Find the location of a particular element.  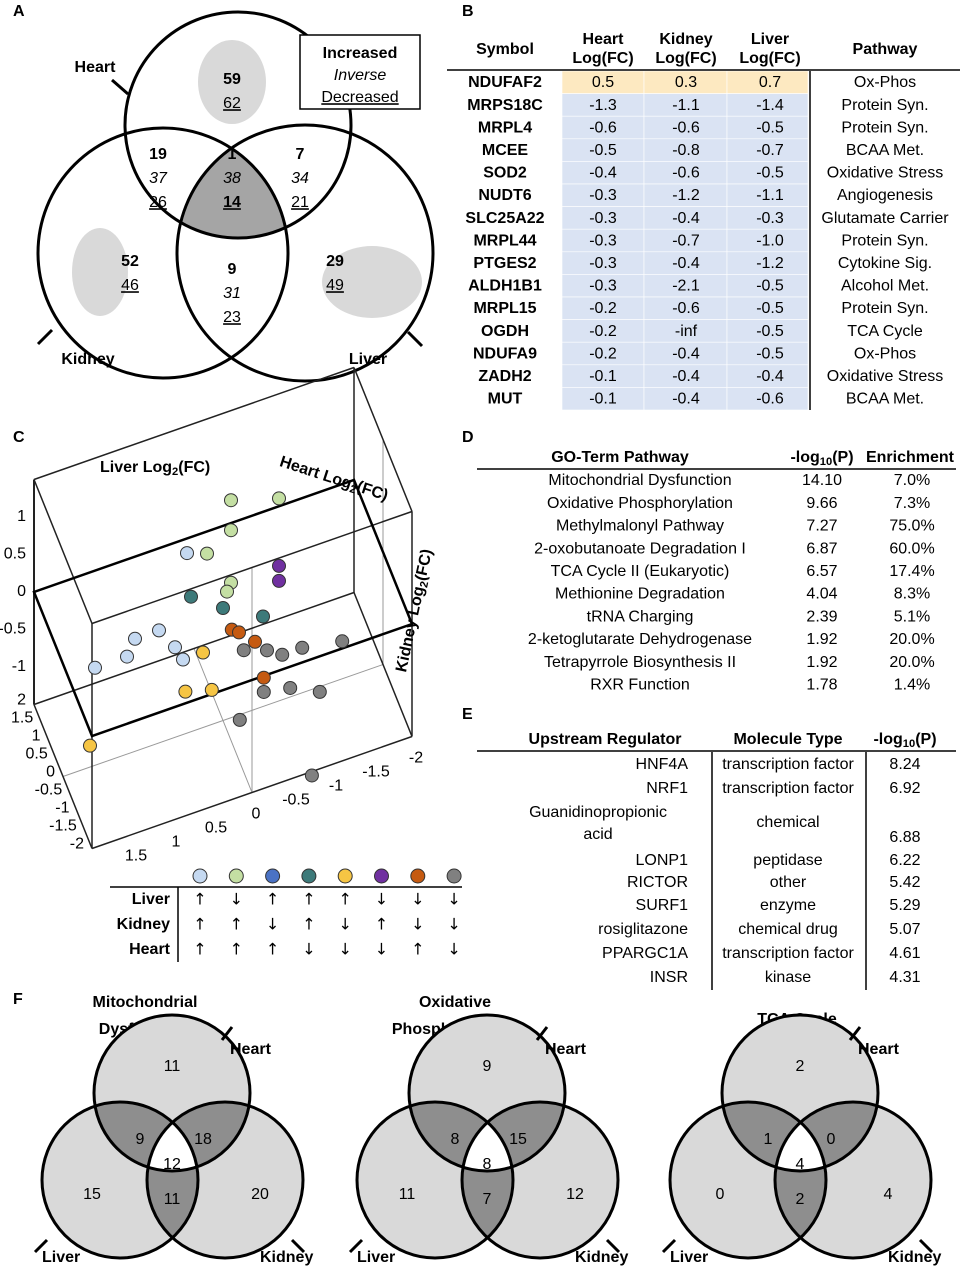

symbol: MRPS18C is located at coordinates (505, 105).